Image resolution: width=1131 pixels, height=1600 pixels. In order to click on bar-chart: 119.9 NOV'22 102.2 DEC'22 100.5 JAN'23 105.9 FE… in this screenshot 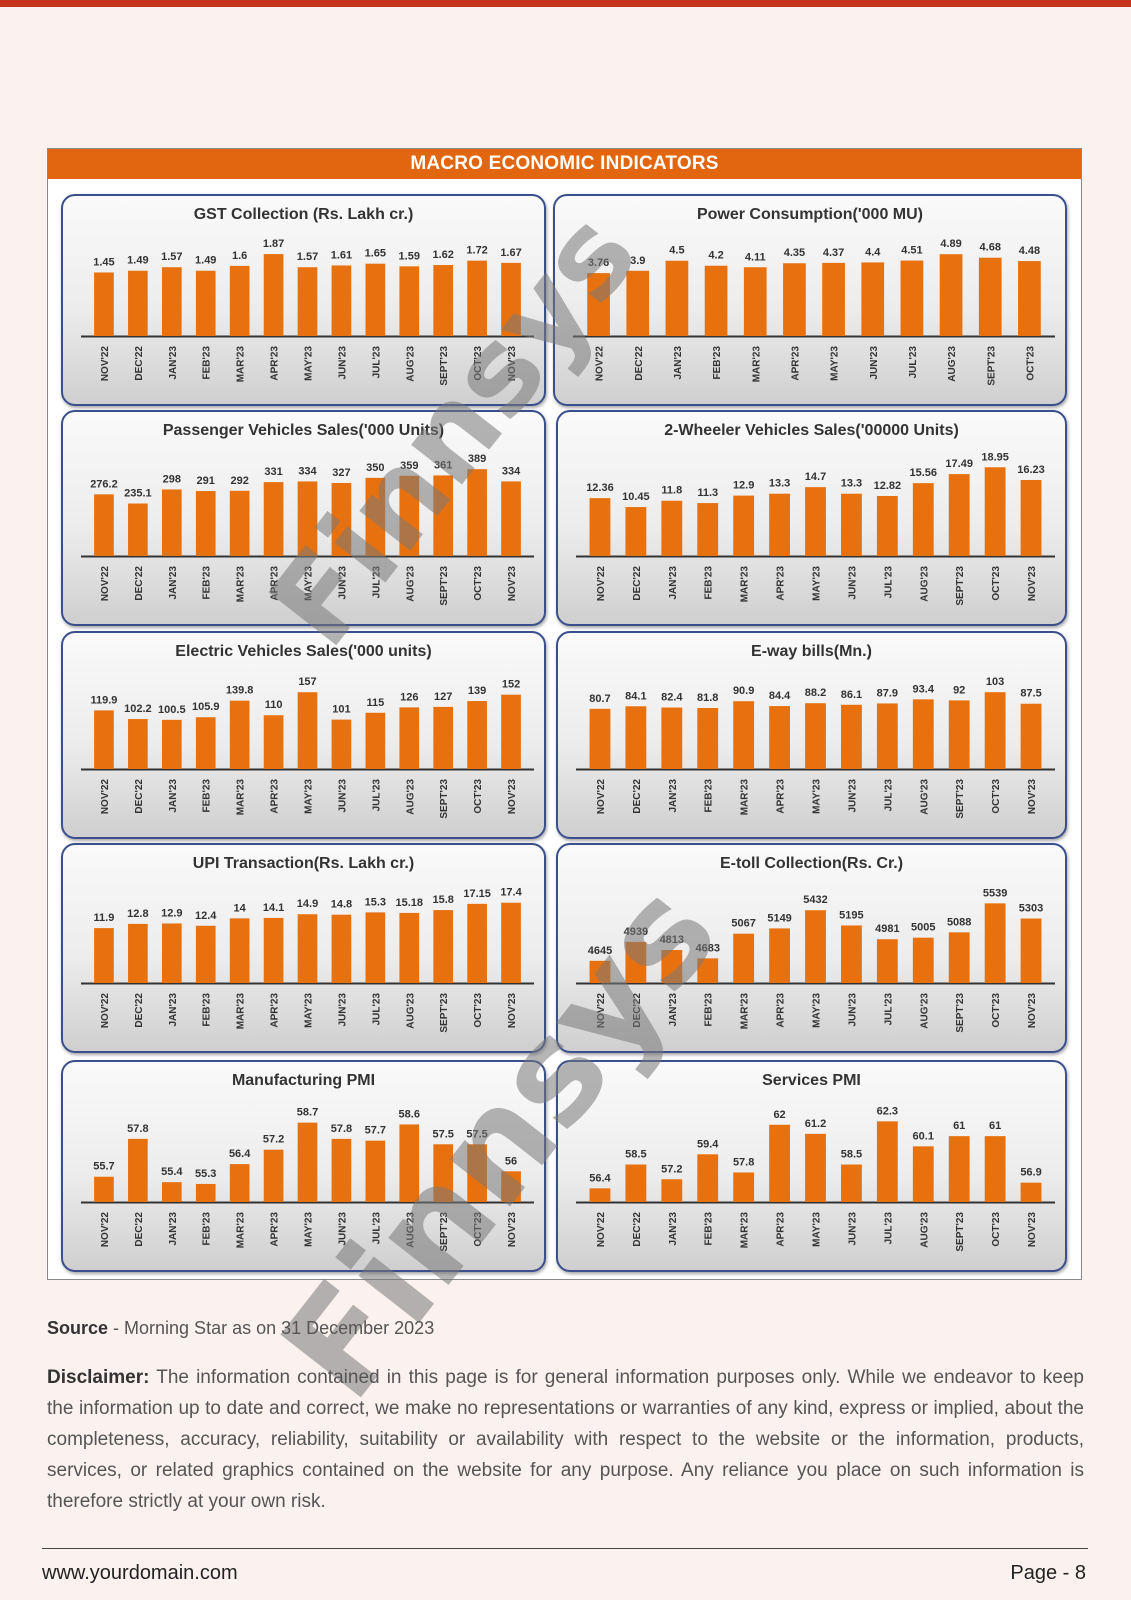, I will do `click(307, 747)`.